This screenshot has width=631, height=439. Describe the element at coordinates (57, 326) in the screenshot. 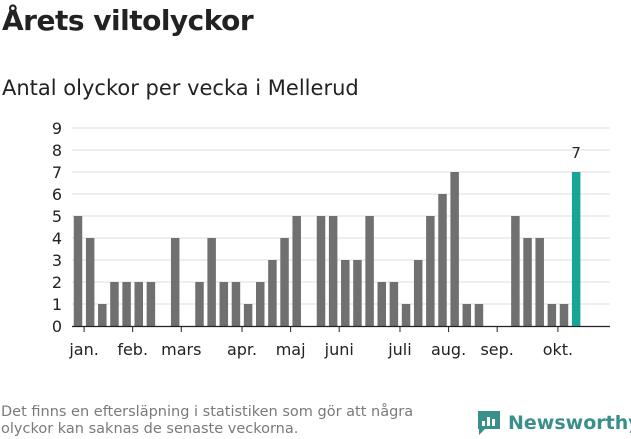

I see `y-tick-label: 0` at that location.